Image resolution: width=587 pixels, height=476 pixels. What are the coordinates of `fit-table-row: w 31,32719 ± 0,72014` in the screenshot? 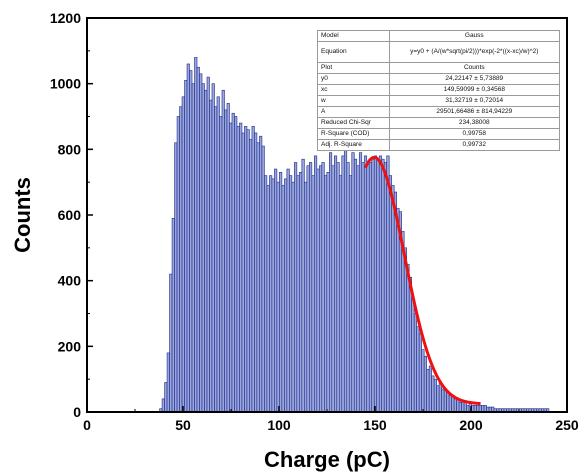 It's located at (439, 101).